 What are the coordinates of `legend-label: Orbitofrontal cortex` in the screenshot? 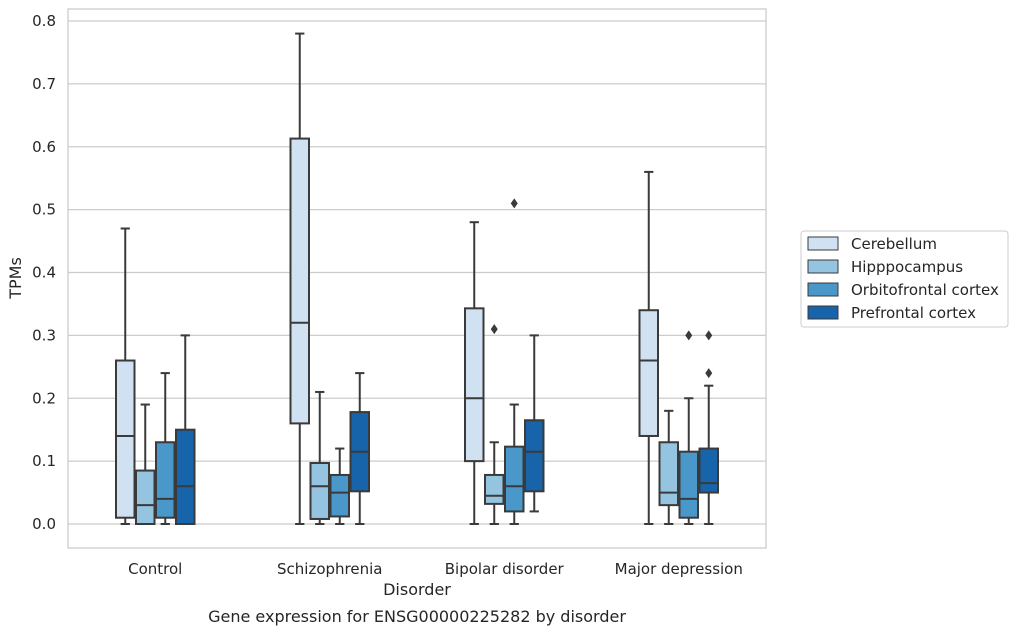 It's located at (925, 290).